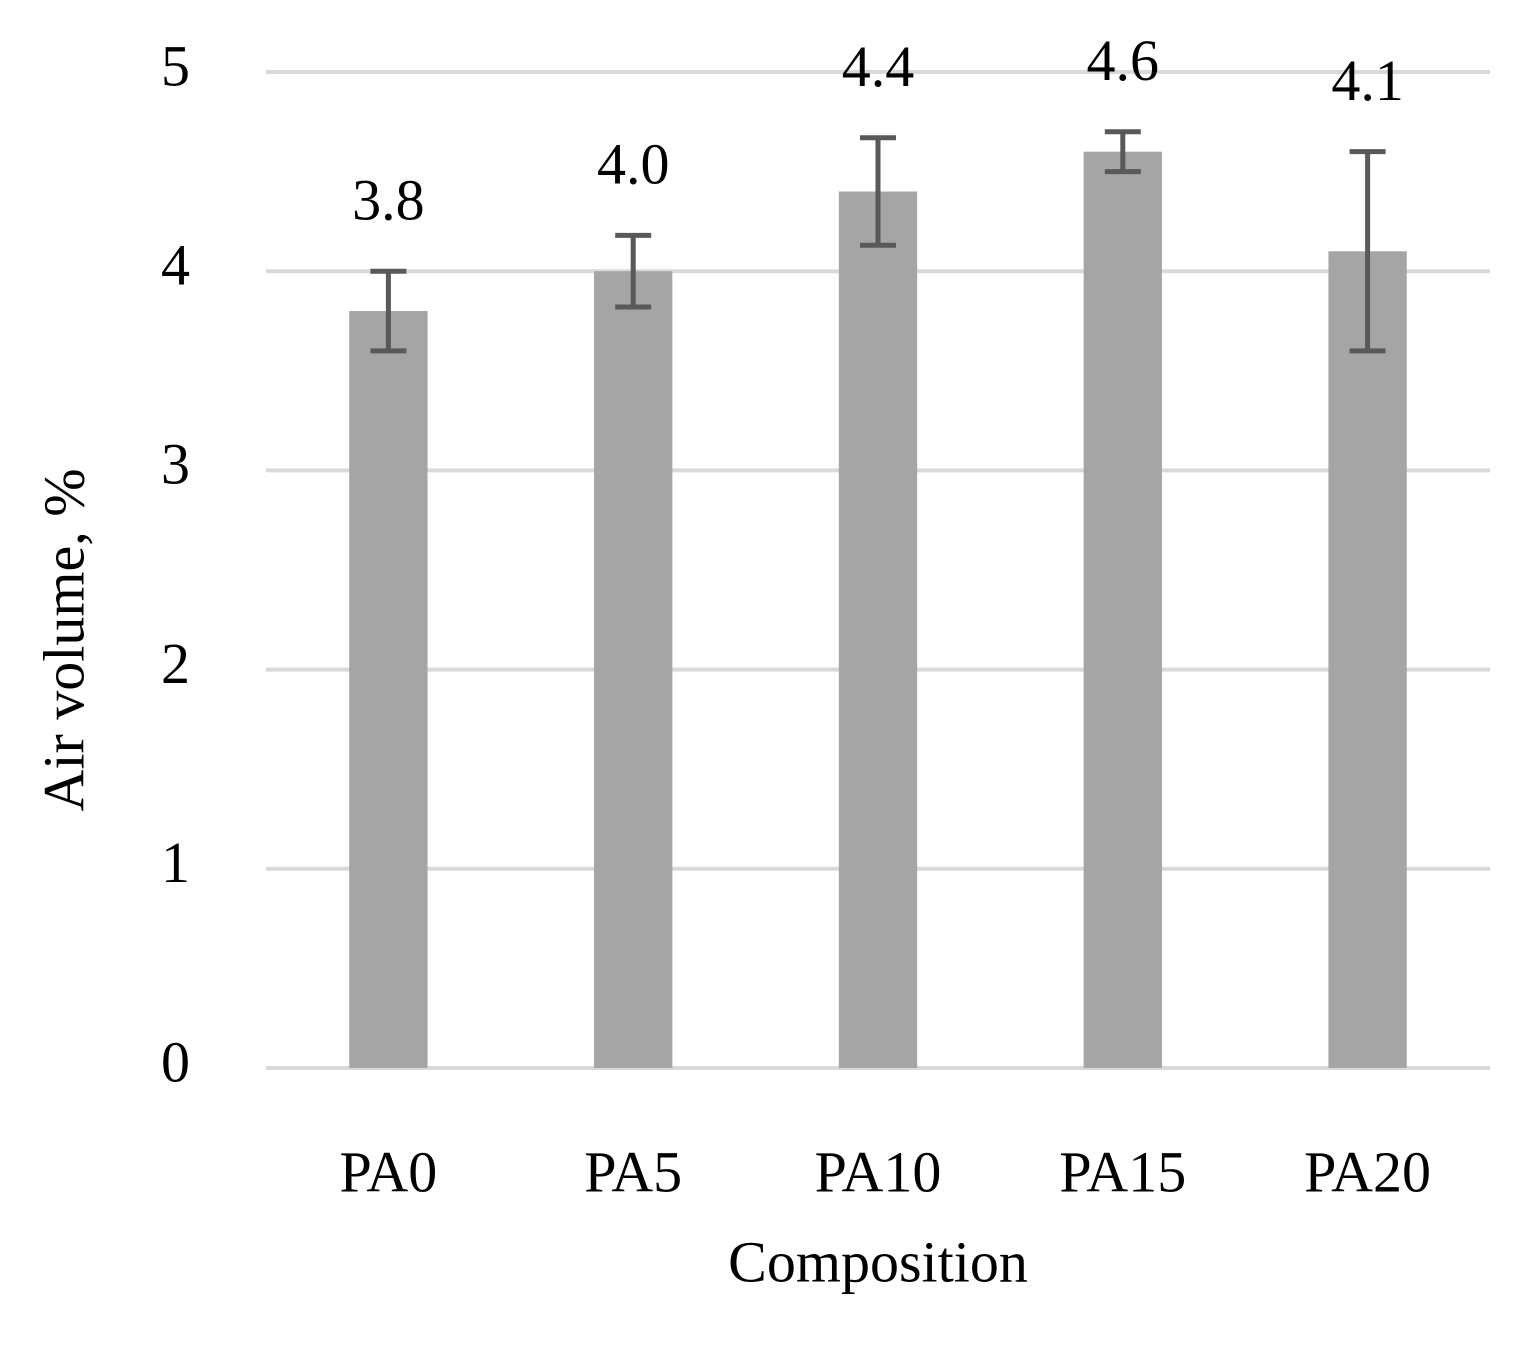 The image size is (1531, 1353). I want to click on y-tick-label: 4, so click(175, 265).